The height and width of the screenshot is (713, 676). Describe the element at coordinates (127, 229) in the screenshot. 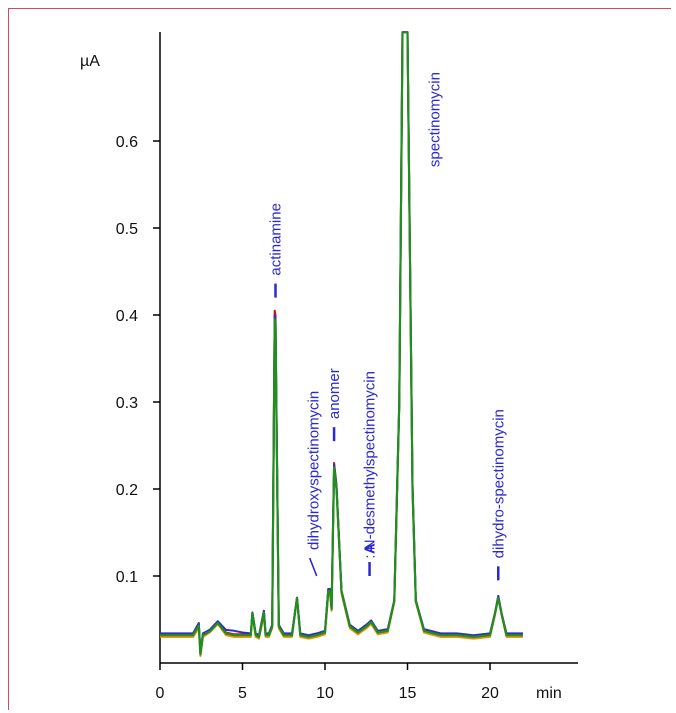

I see `y-tick-label: 0.5` at that location.